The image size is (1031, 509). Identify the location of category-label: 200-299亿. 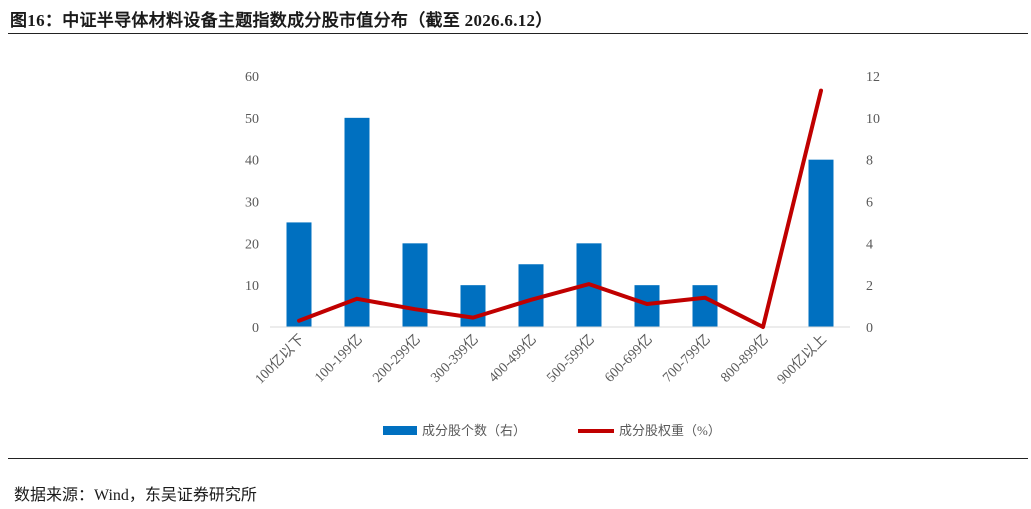
(397, 359).